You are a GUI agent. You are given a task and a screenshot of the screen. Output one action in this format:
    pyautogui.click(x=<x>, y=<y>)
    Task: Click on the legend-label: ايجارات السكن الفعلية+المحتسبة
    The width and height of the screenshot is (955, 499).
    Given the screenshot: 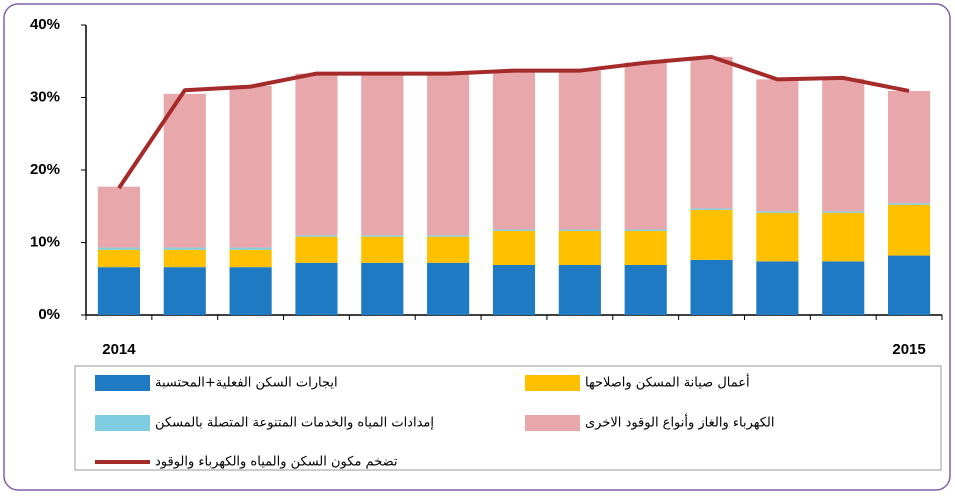 What is the action you would take?
    pyautogui.click(x=246, y=383)
    